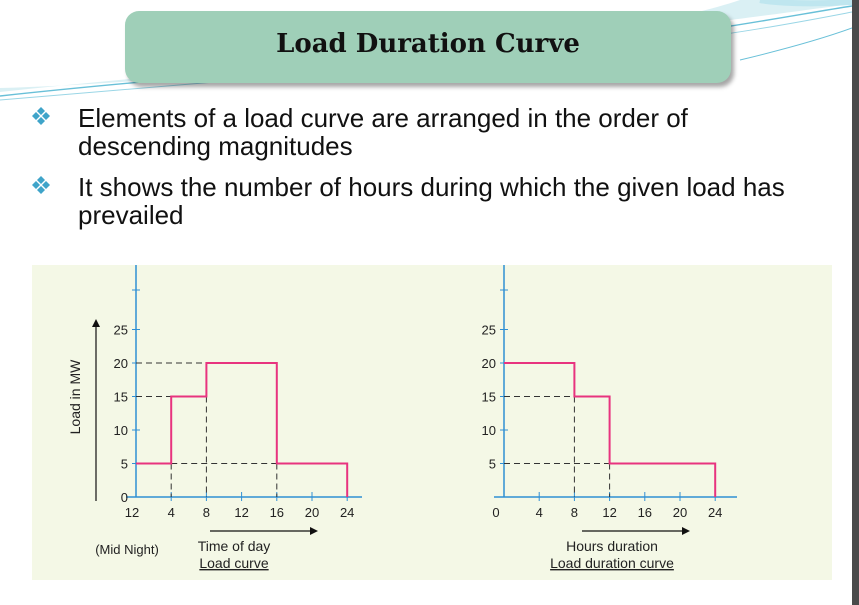  Describe the element at coordinates (610, 429) in the screenshot. I see `load-duration-curve-line` at that location.